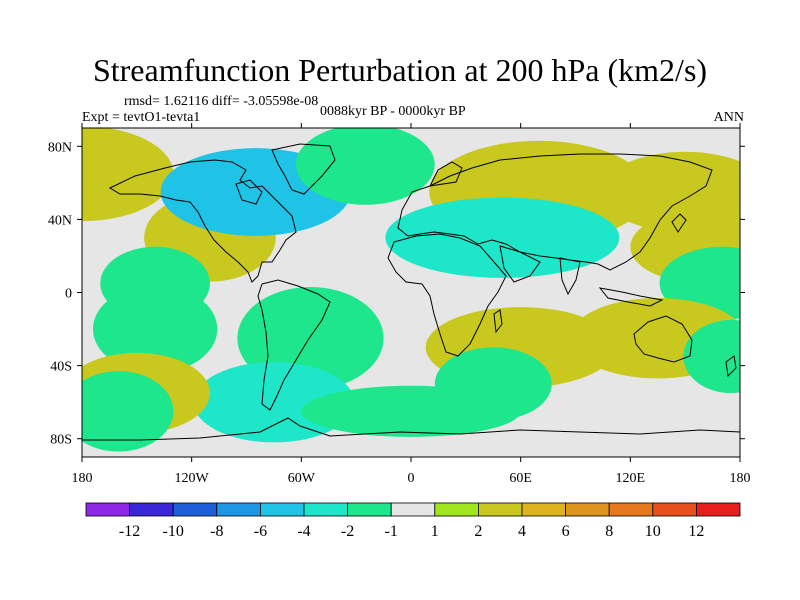 Image resolution: width=800 pixels, height=600 pixels. What do you see at coordinates (555, 212) in the screenshot?
I see `europe-asia-coast` at bounding box center [555, 212].